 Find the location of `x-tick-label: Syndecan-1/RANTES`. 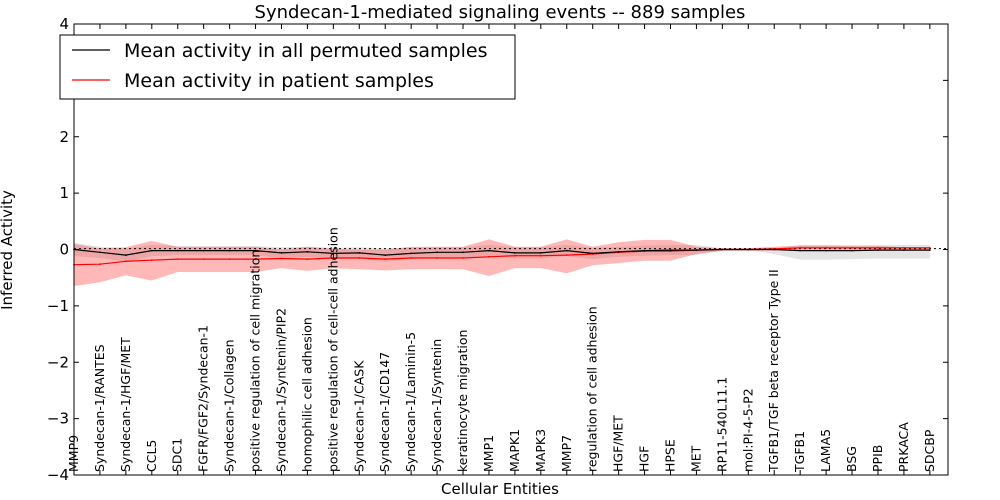

x-tick-label: Syndecan-1/RANTES is located at coordinates (99, 408).